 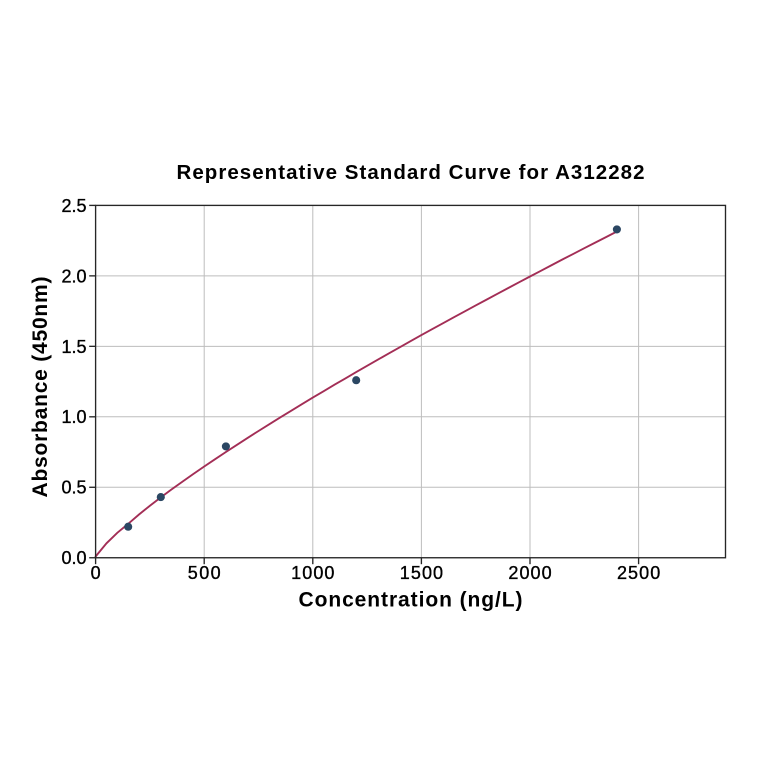 What do you see at coordinates (204, 573) in the screenshot?
I see `svg-text: 500` at bounding box center [204, 573].